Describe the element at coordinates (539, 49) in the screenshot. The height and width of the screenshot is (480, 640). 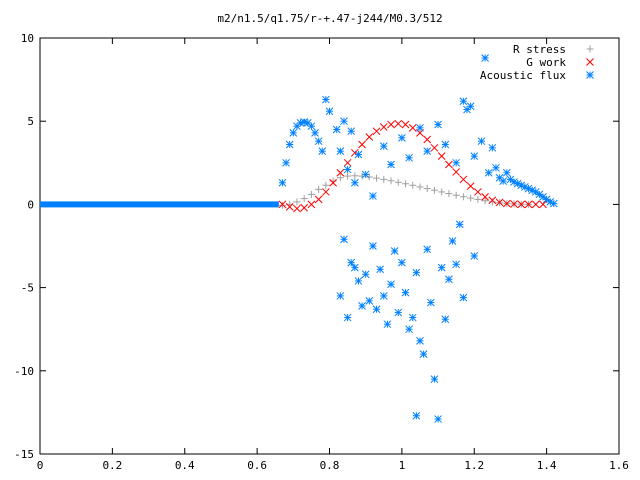
I see `legend-label: R stress` at that location.